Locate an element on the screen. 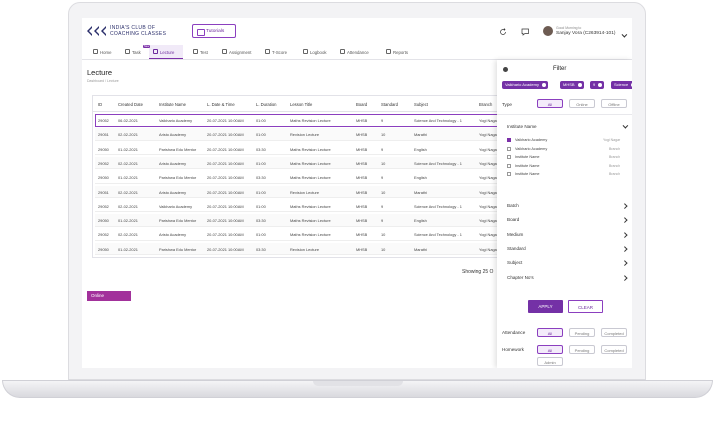 This screenshot has height=430, width=715. filter-section: Board is located at coordinates (513, 220).